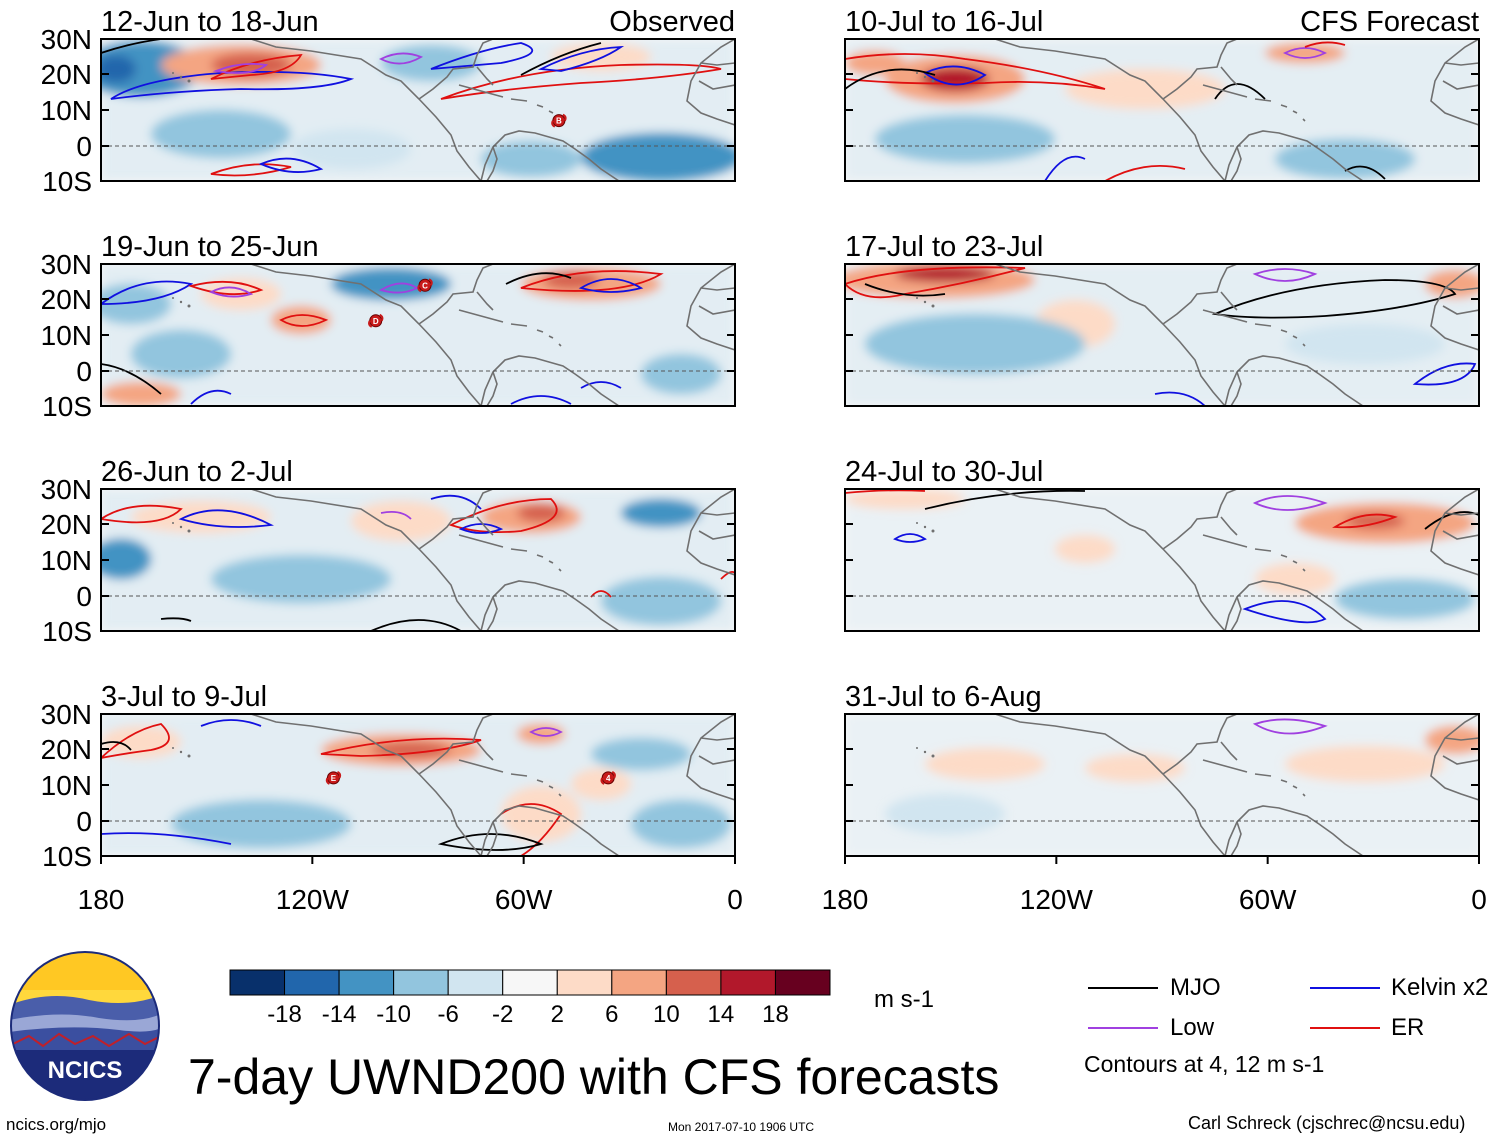  I want to click on svg-text: E, so click(334, 778).